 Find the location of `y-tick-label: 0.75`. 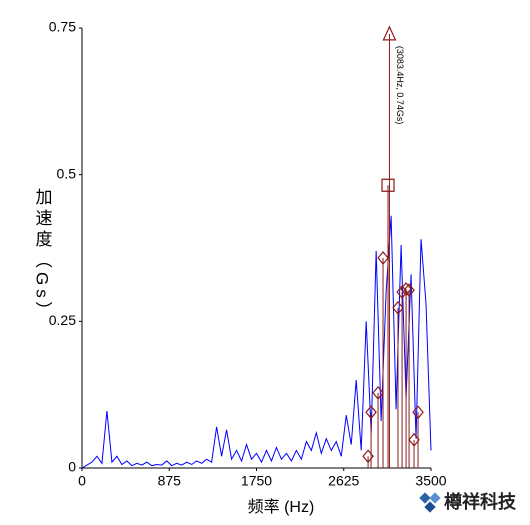

y-tick-label: 0.75 is located at coordinates (62, 27).